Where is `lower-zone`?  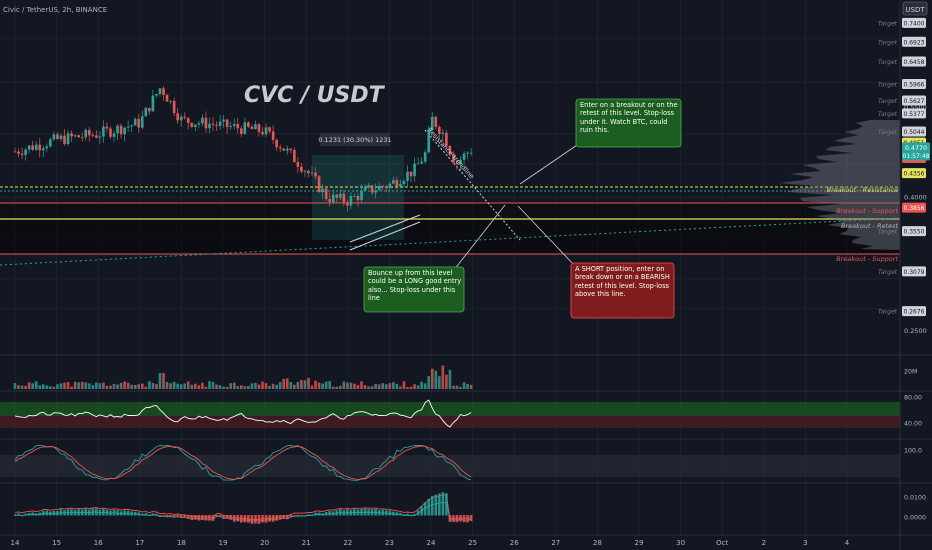 lower-zone is located at coordinates (450, 236).